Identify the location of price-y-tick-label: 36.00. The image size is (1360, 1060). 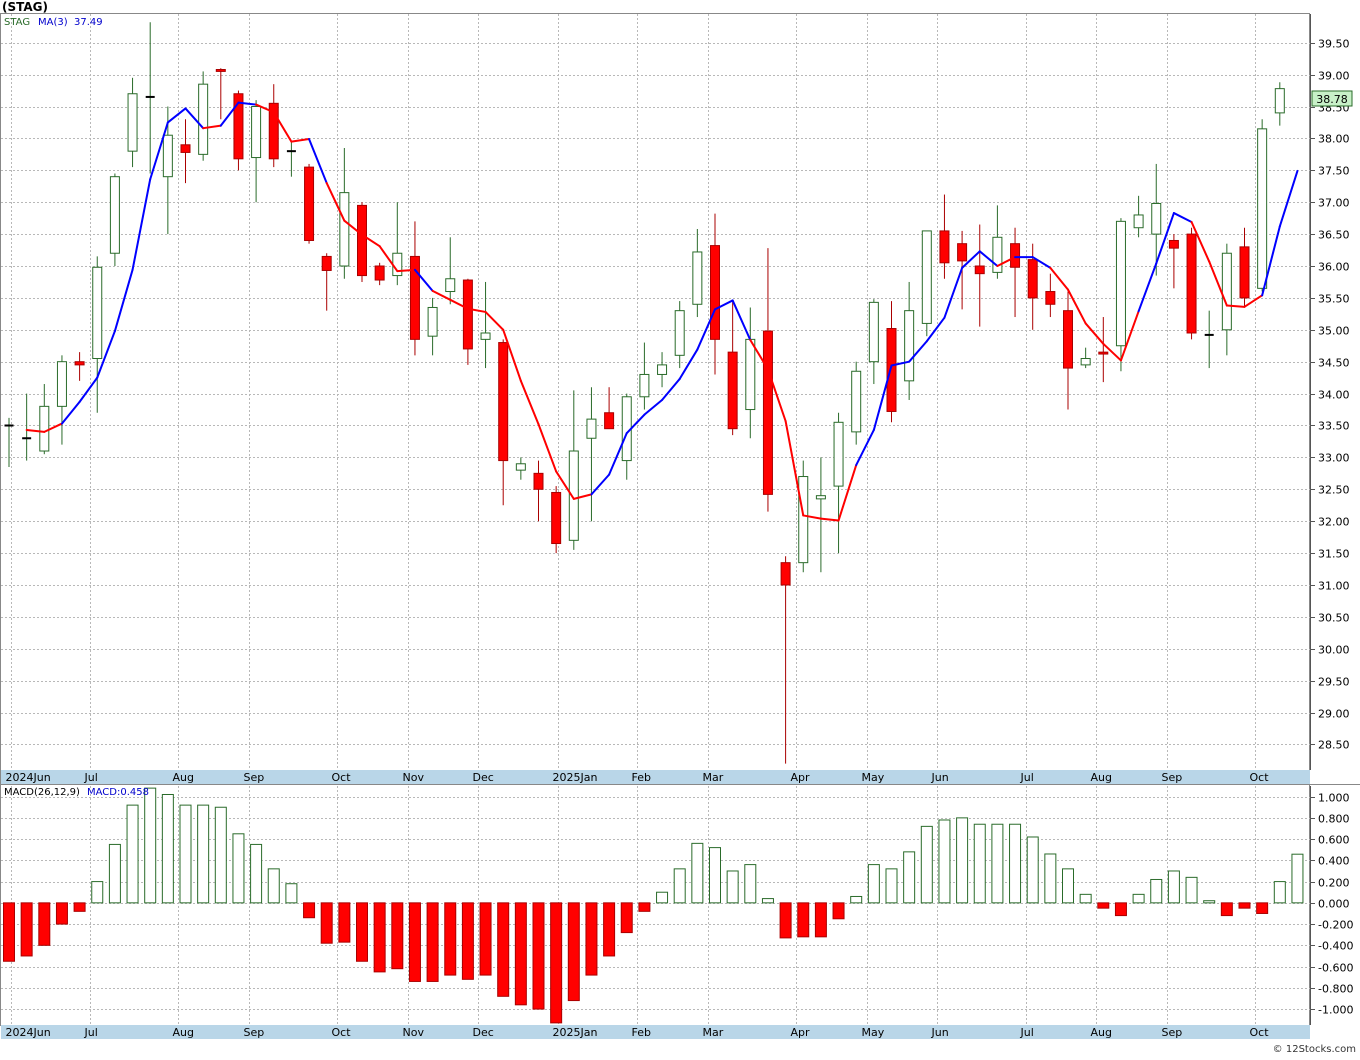
(1334, 267).